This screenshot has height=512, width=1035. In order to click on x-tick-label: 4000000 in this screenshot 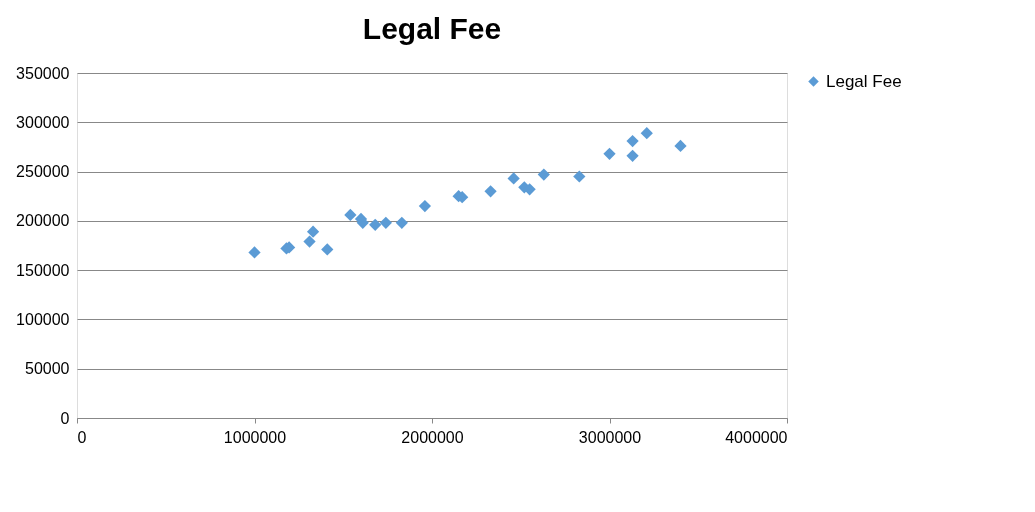, I will do `click(756, 437)`.